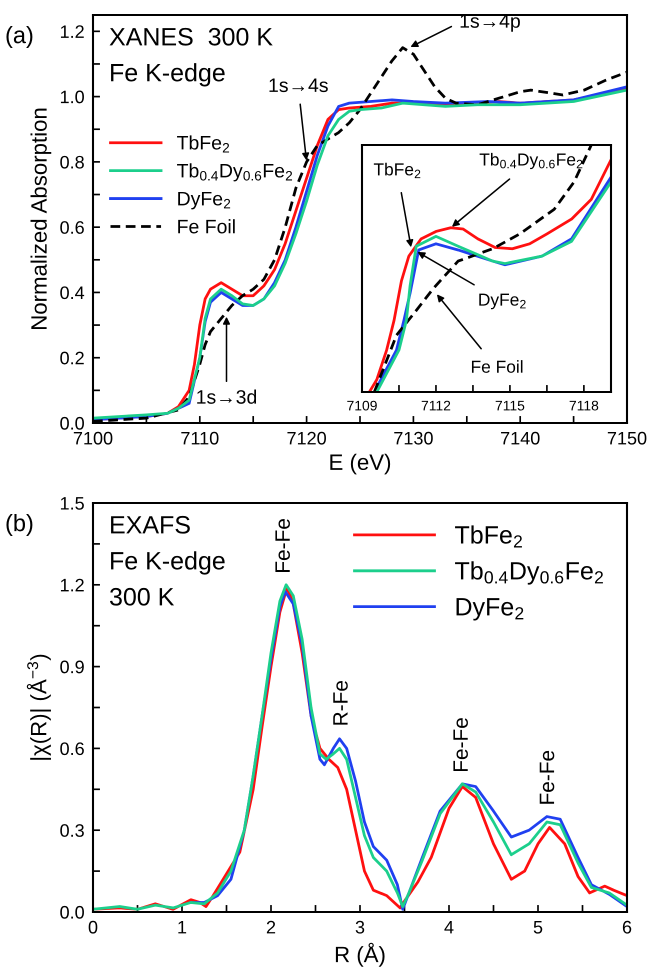 The width and height of the screenshot is (654, 967). I want to click on x-tick-label: 7120, so click(306, 438).